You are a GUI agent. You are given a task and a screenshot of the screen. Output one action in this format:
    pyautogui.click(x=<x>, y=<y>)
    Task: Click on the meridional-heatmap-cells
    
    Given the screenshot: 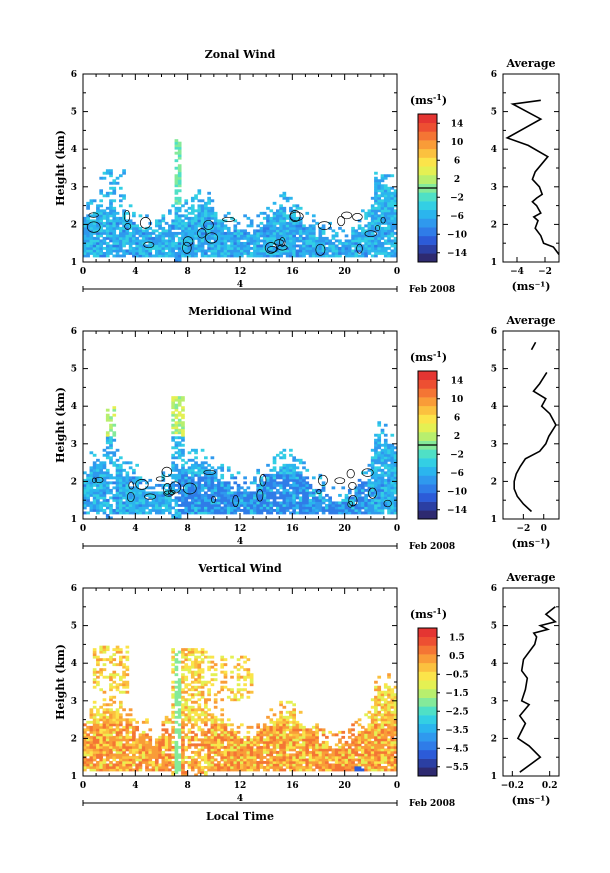 What is the action you would take?
    pyautogui.click(x=240, y=458)
    